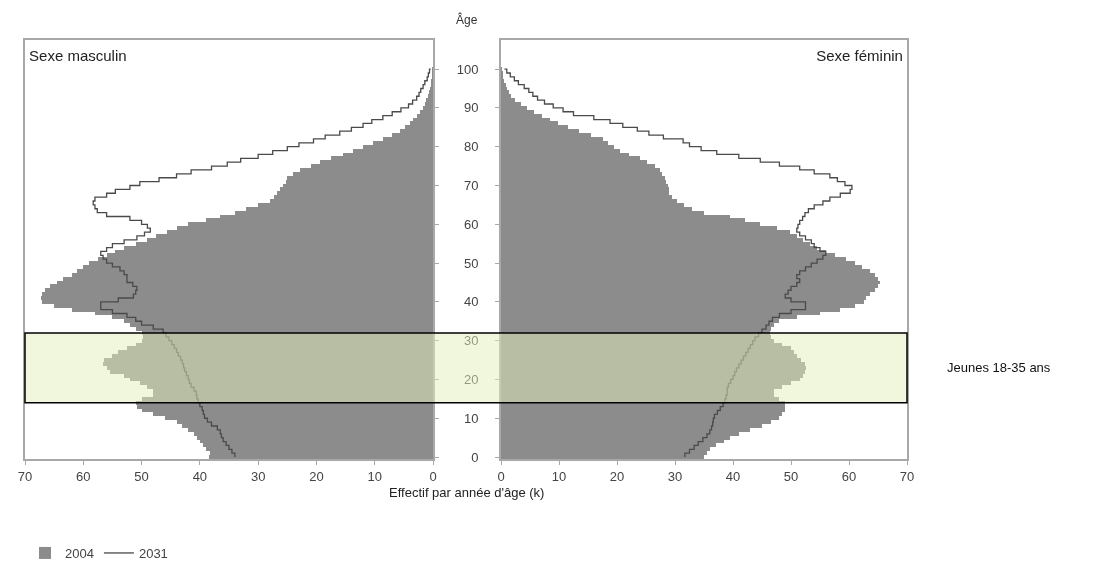  I want to click on y-tick-label: 30, so click(471, 341).